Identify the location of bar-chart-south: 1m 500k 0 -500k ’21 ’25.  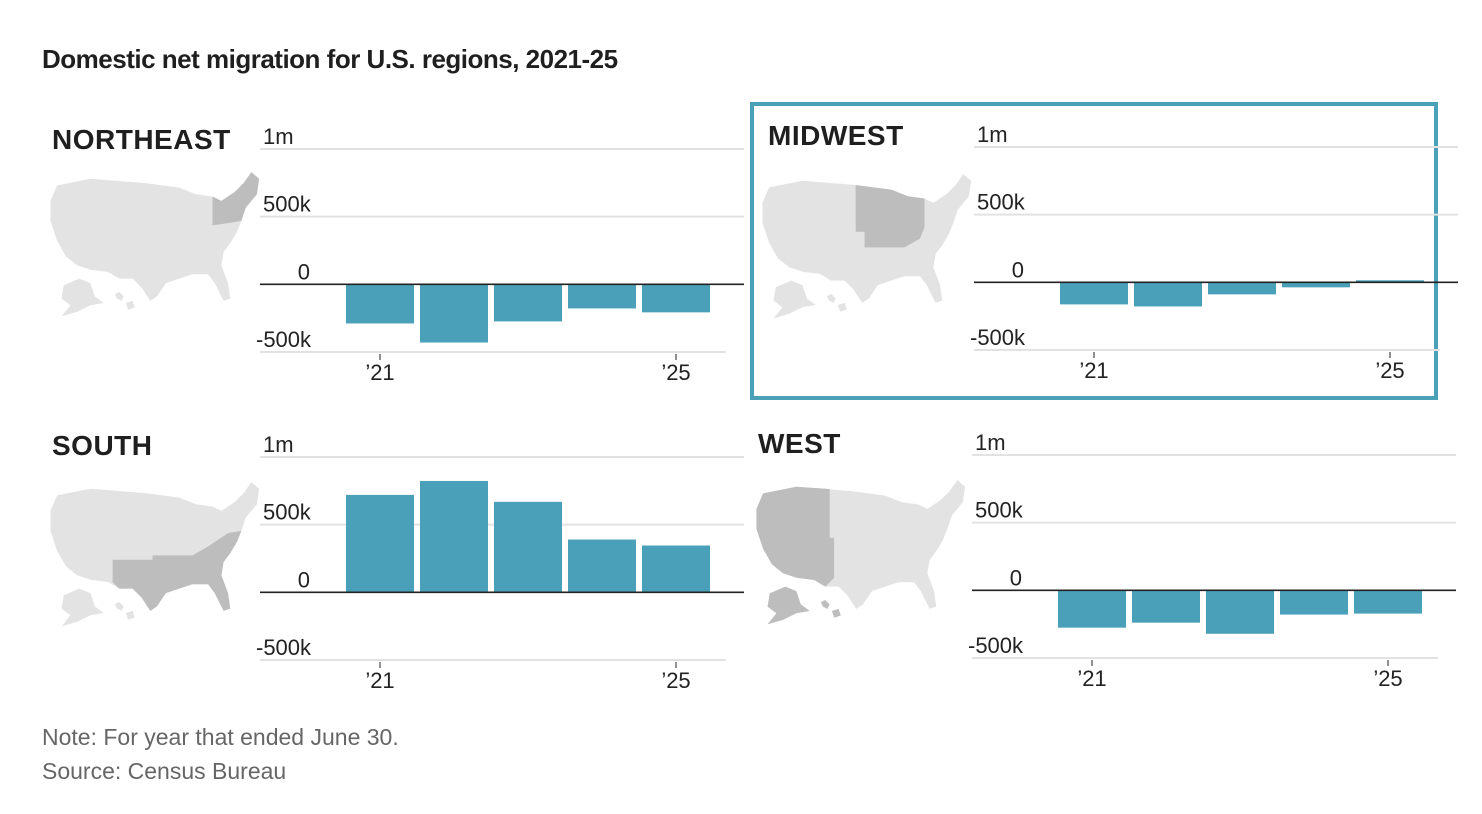
(500, 562).